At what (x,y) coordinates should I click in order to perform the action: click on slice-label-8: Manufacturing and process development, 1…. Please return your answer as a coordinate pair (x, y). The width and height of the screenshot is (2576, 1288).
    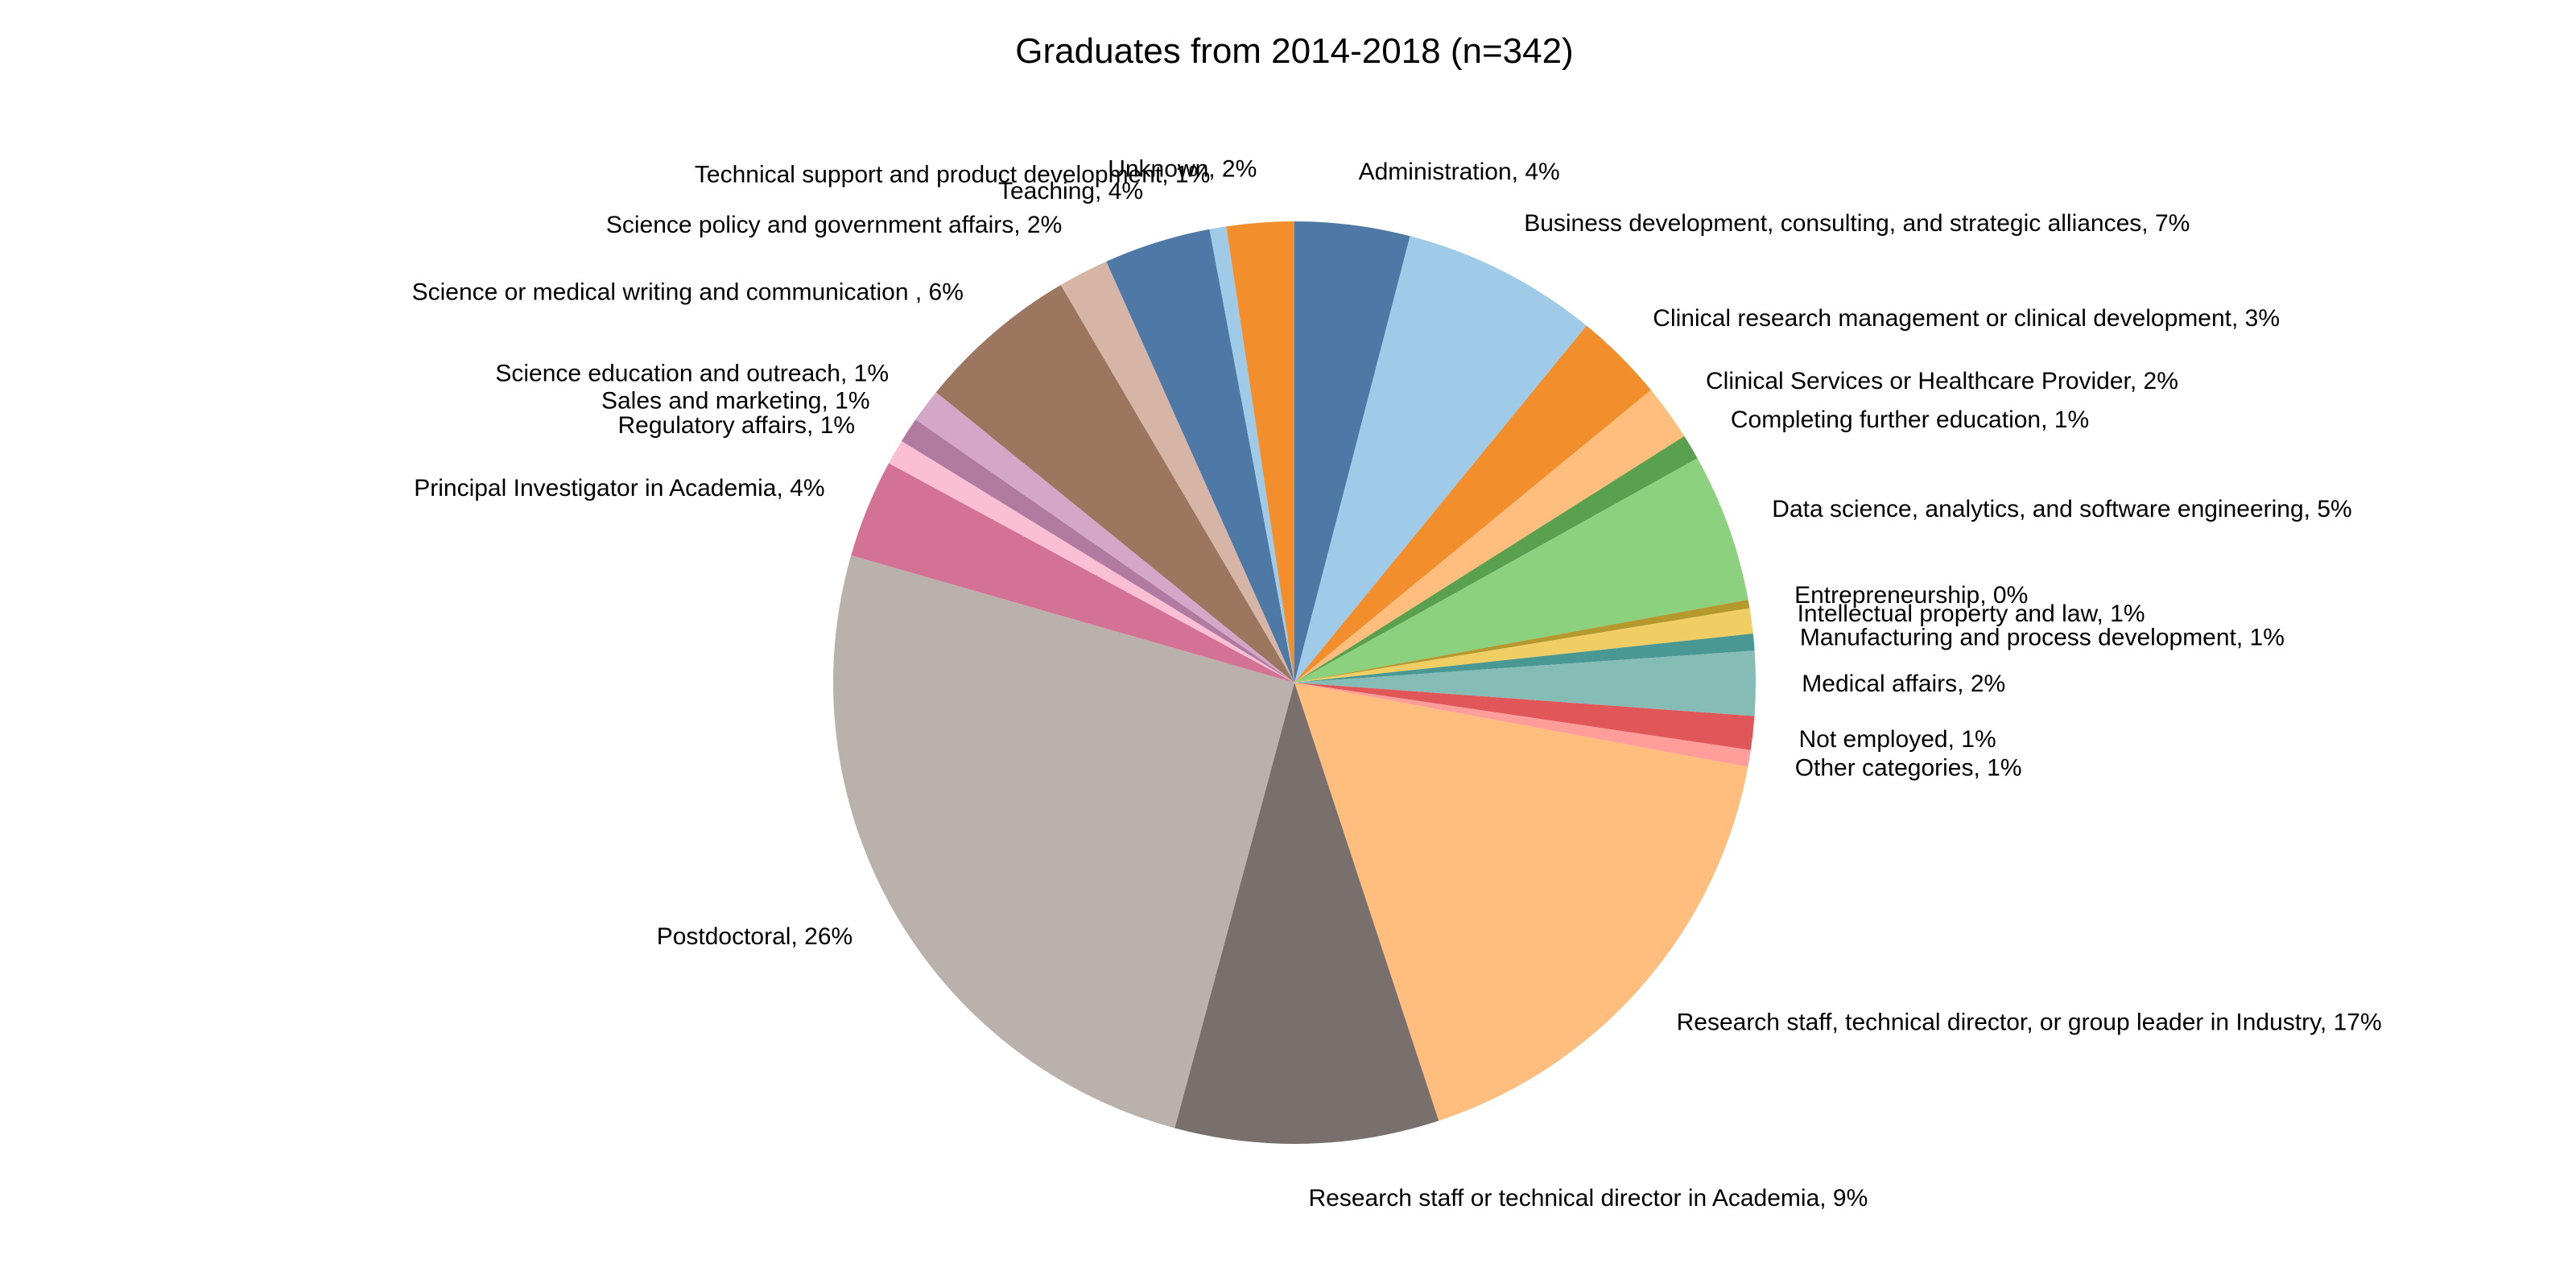
    Looking at the image, I should click on (2042, 638).